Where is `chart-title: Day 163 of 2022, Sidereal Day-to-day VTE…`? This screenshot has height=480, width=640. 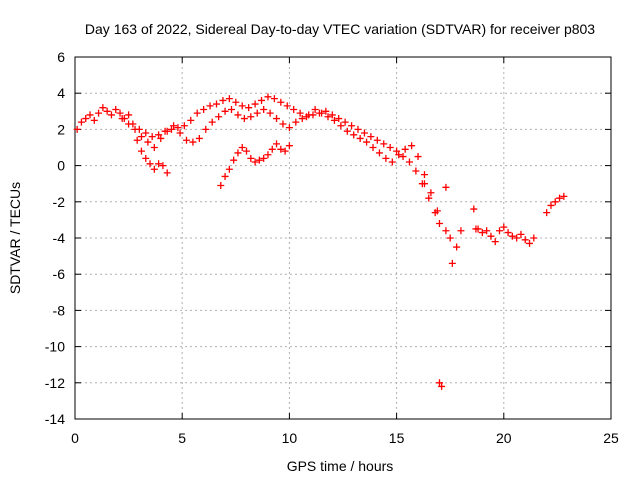 chart-title: Day 163 of 2022, Sidereal Day-to-day VTE… is located at coordinates (340, 29).